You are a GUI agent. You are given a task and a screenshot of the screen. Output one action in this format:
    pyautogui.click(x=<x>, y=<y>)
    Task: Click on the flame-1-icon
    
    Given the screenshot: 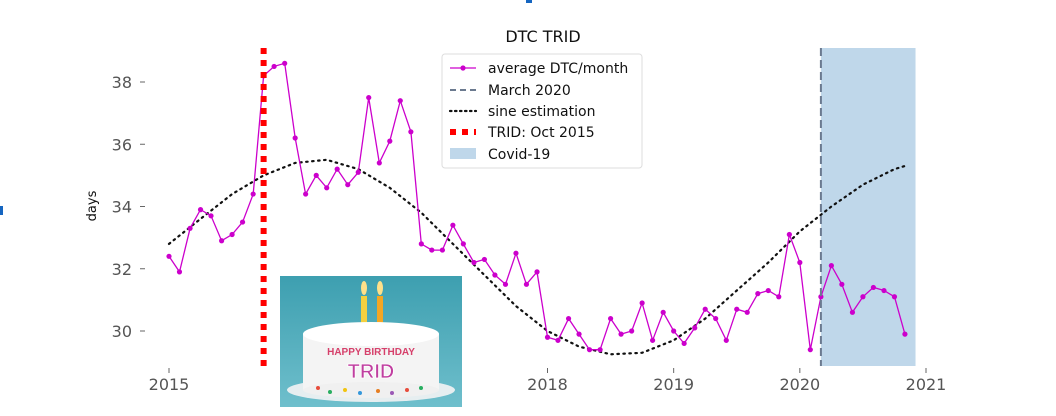 What is the action you would take?
    pyautogui.click(x=364, y=288)
    